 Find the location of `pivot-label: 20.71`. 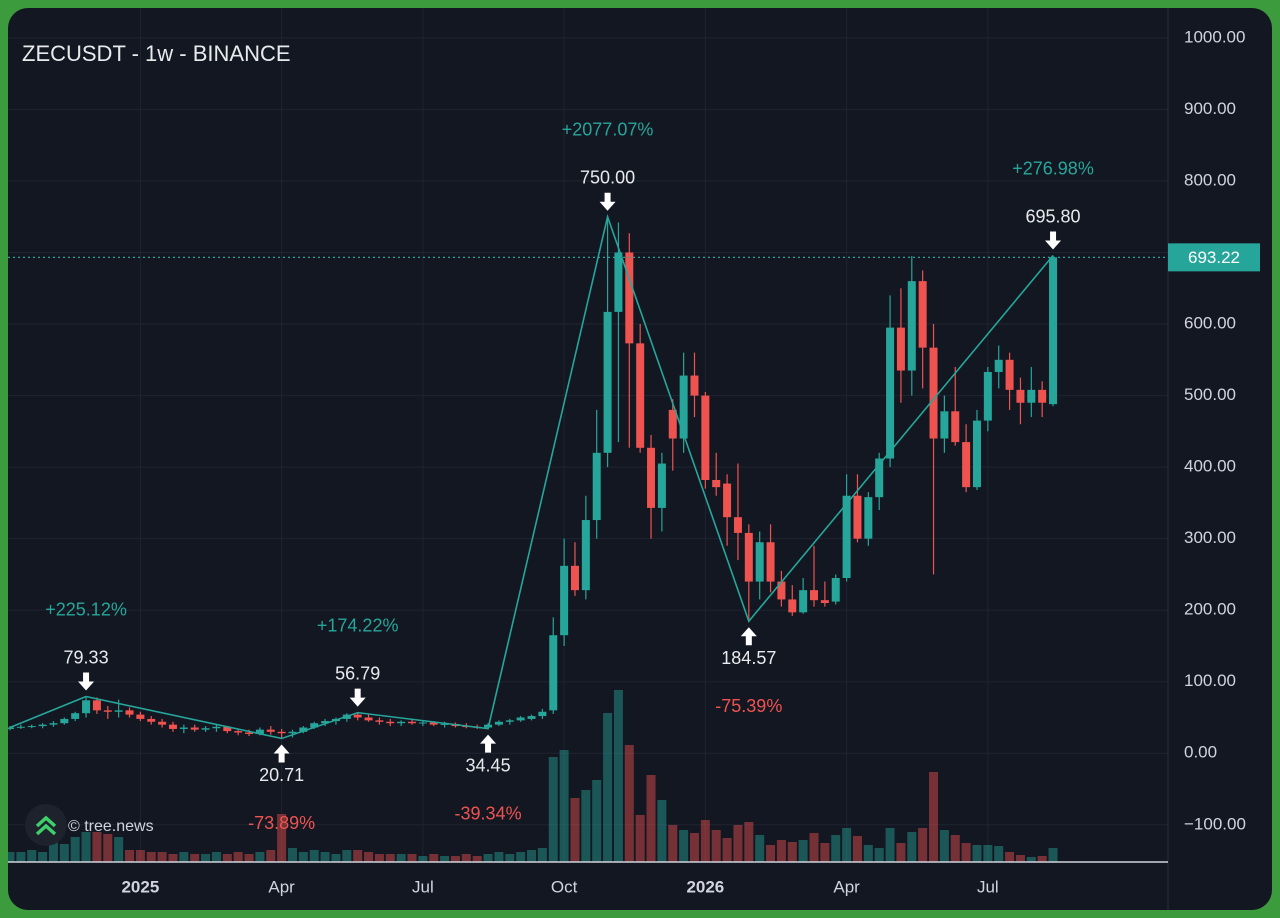

pivot-label: 20.71 is located at coordinates (281, 775).